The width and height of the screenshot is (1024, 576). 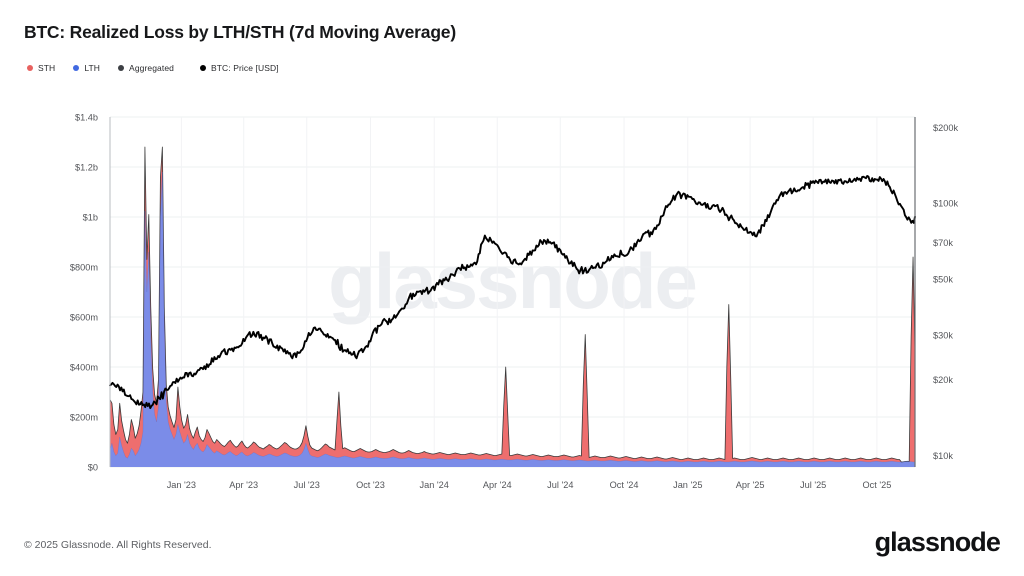 I want to click on x-axis-tick: Apr '24, so click(x=497, y=485).